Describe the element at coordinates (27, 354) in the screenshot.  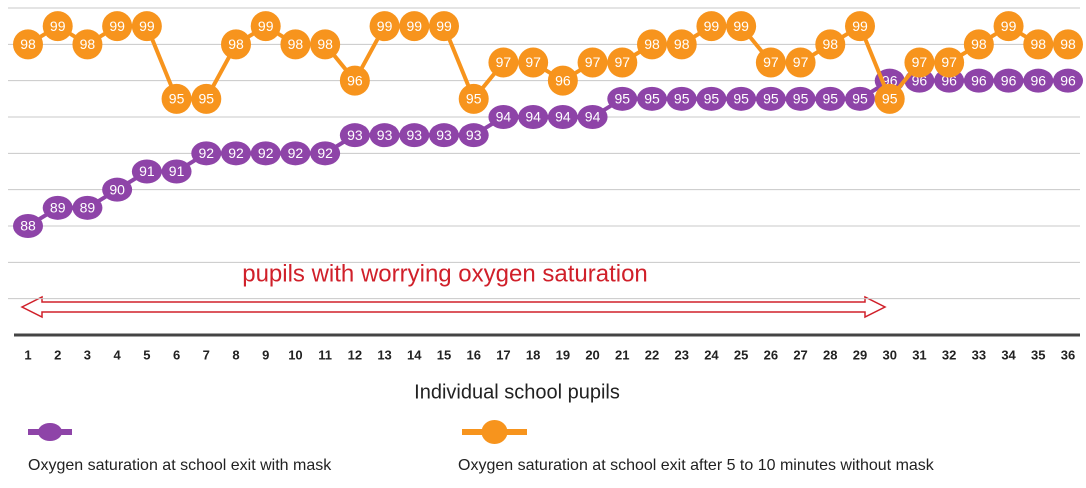
I see `x-tick-label: 1` at that location.